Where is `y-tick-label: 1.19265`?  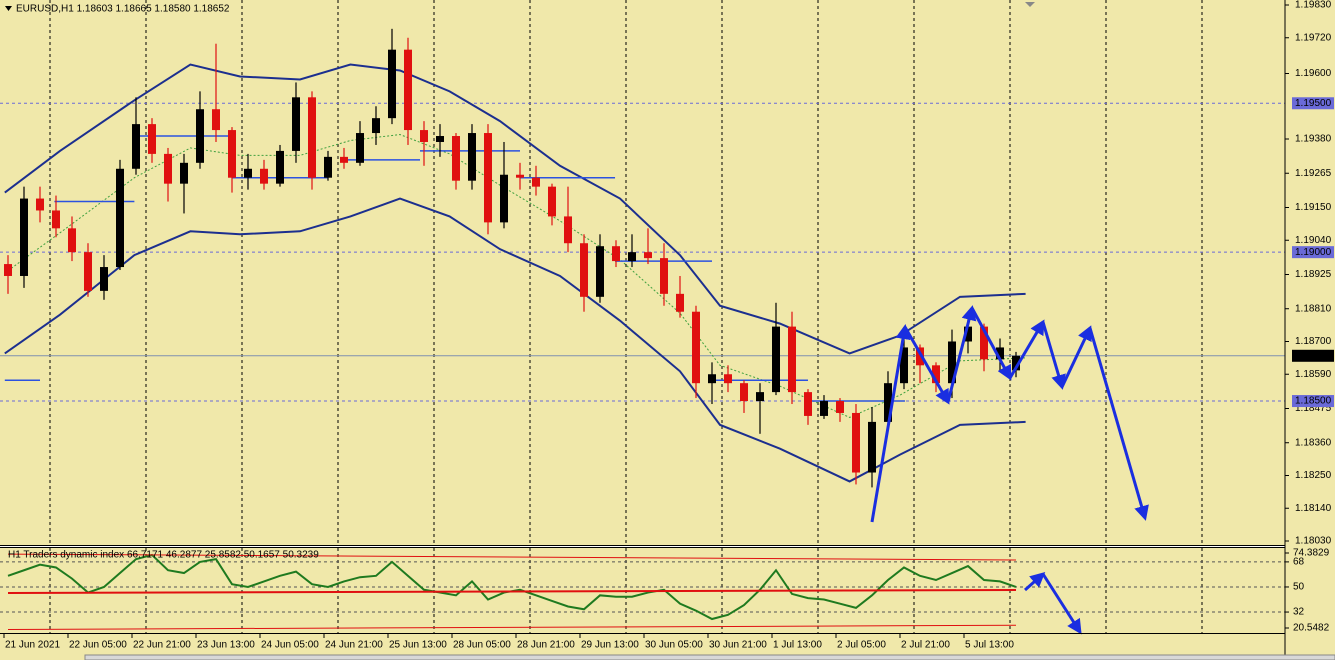 y-tick-label: 1.19265 is located at coordinates (1313, 173).